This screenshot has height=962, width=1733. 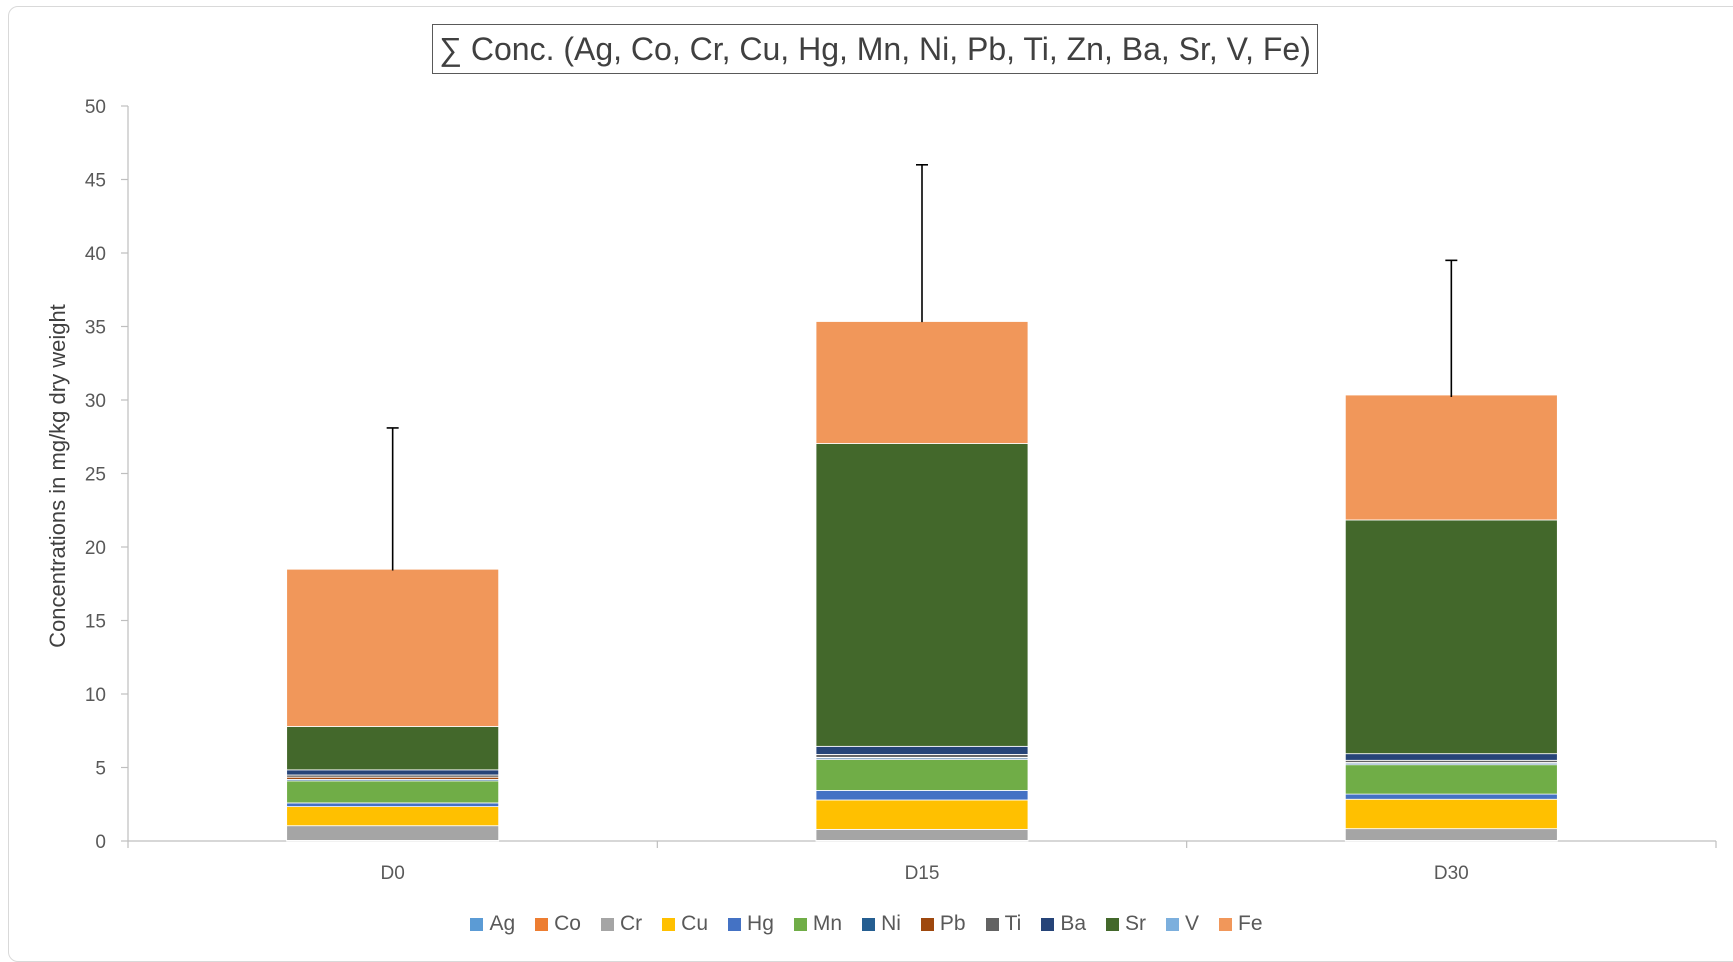 I want to click on legend-item-mn: Mn, so click(x=818, y=924).